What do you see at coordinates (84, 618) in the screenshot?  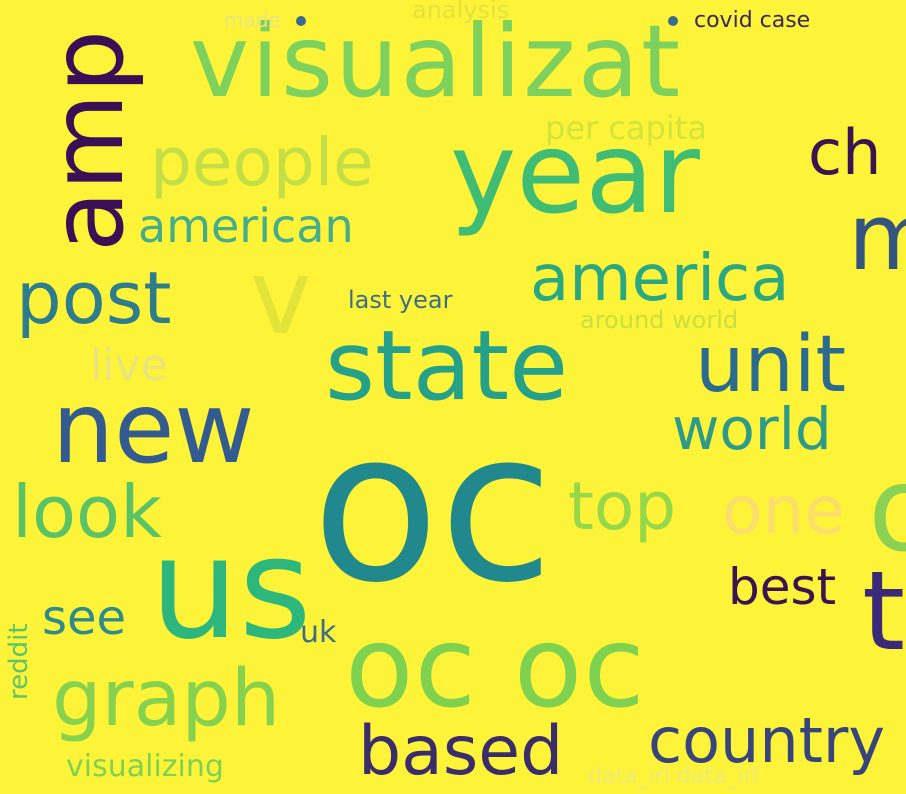 I see `word: see` at bounding box center [84, 618].